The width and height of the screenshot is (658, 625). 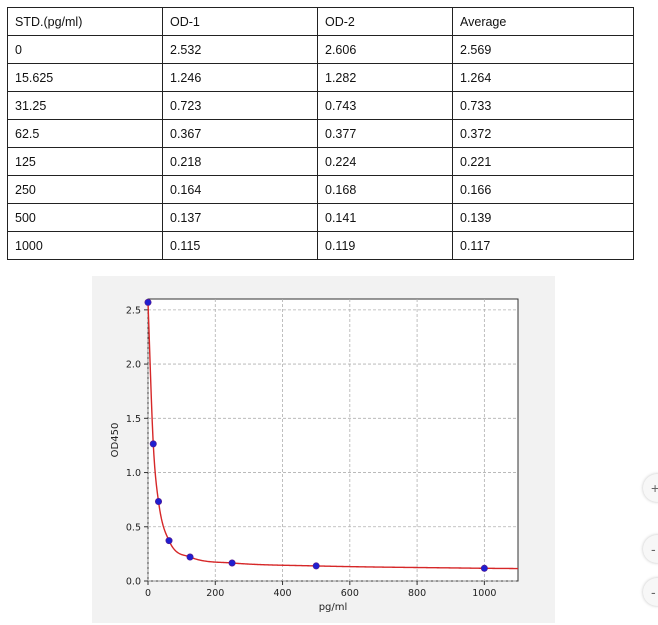 What do you see at coordinates (148, 593) in the screenshot?
I see `x-tick-label: 0` at bounding box center [148, 593].